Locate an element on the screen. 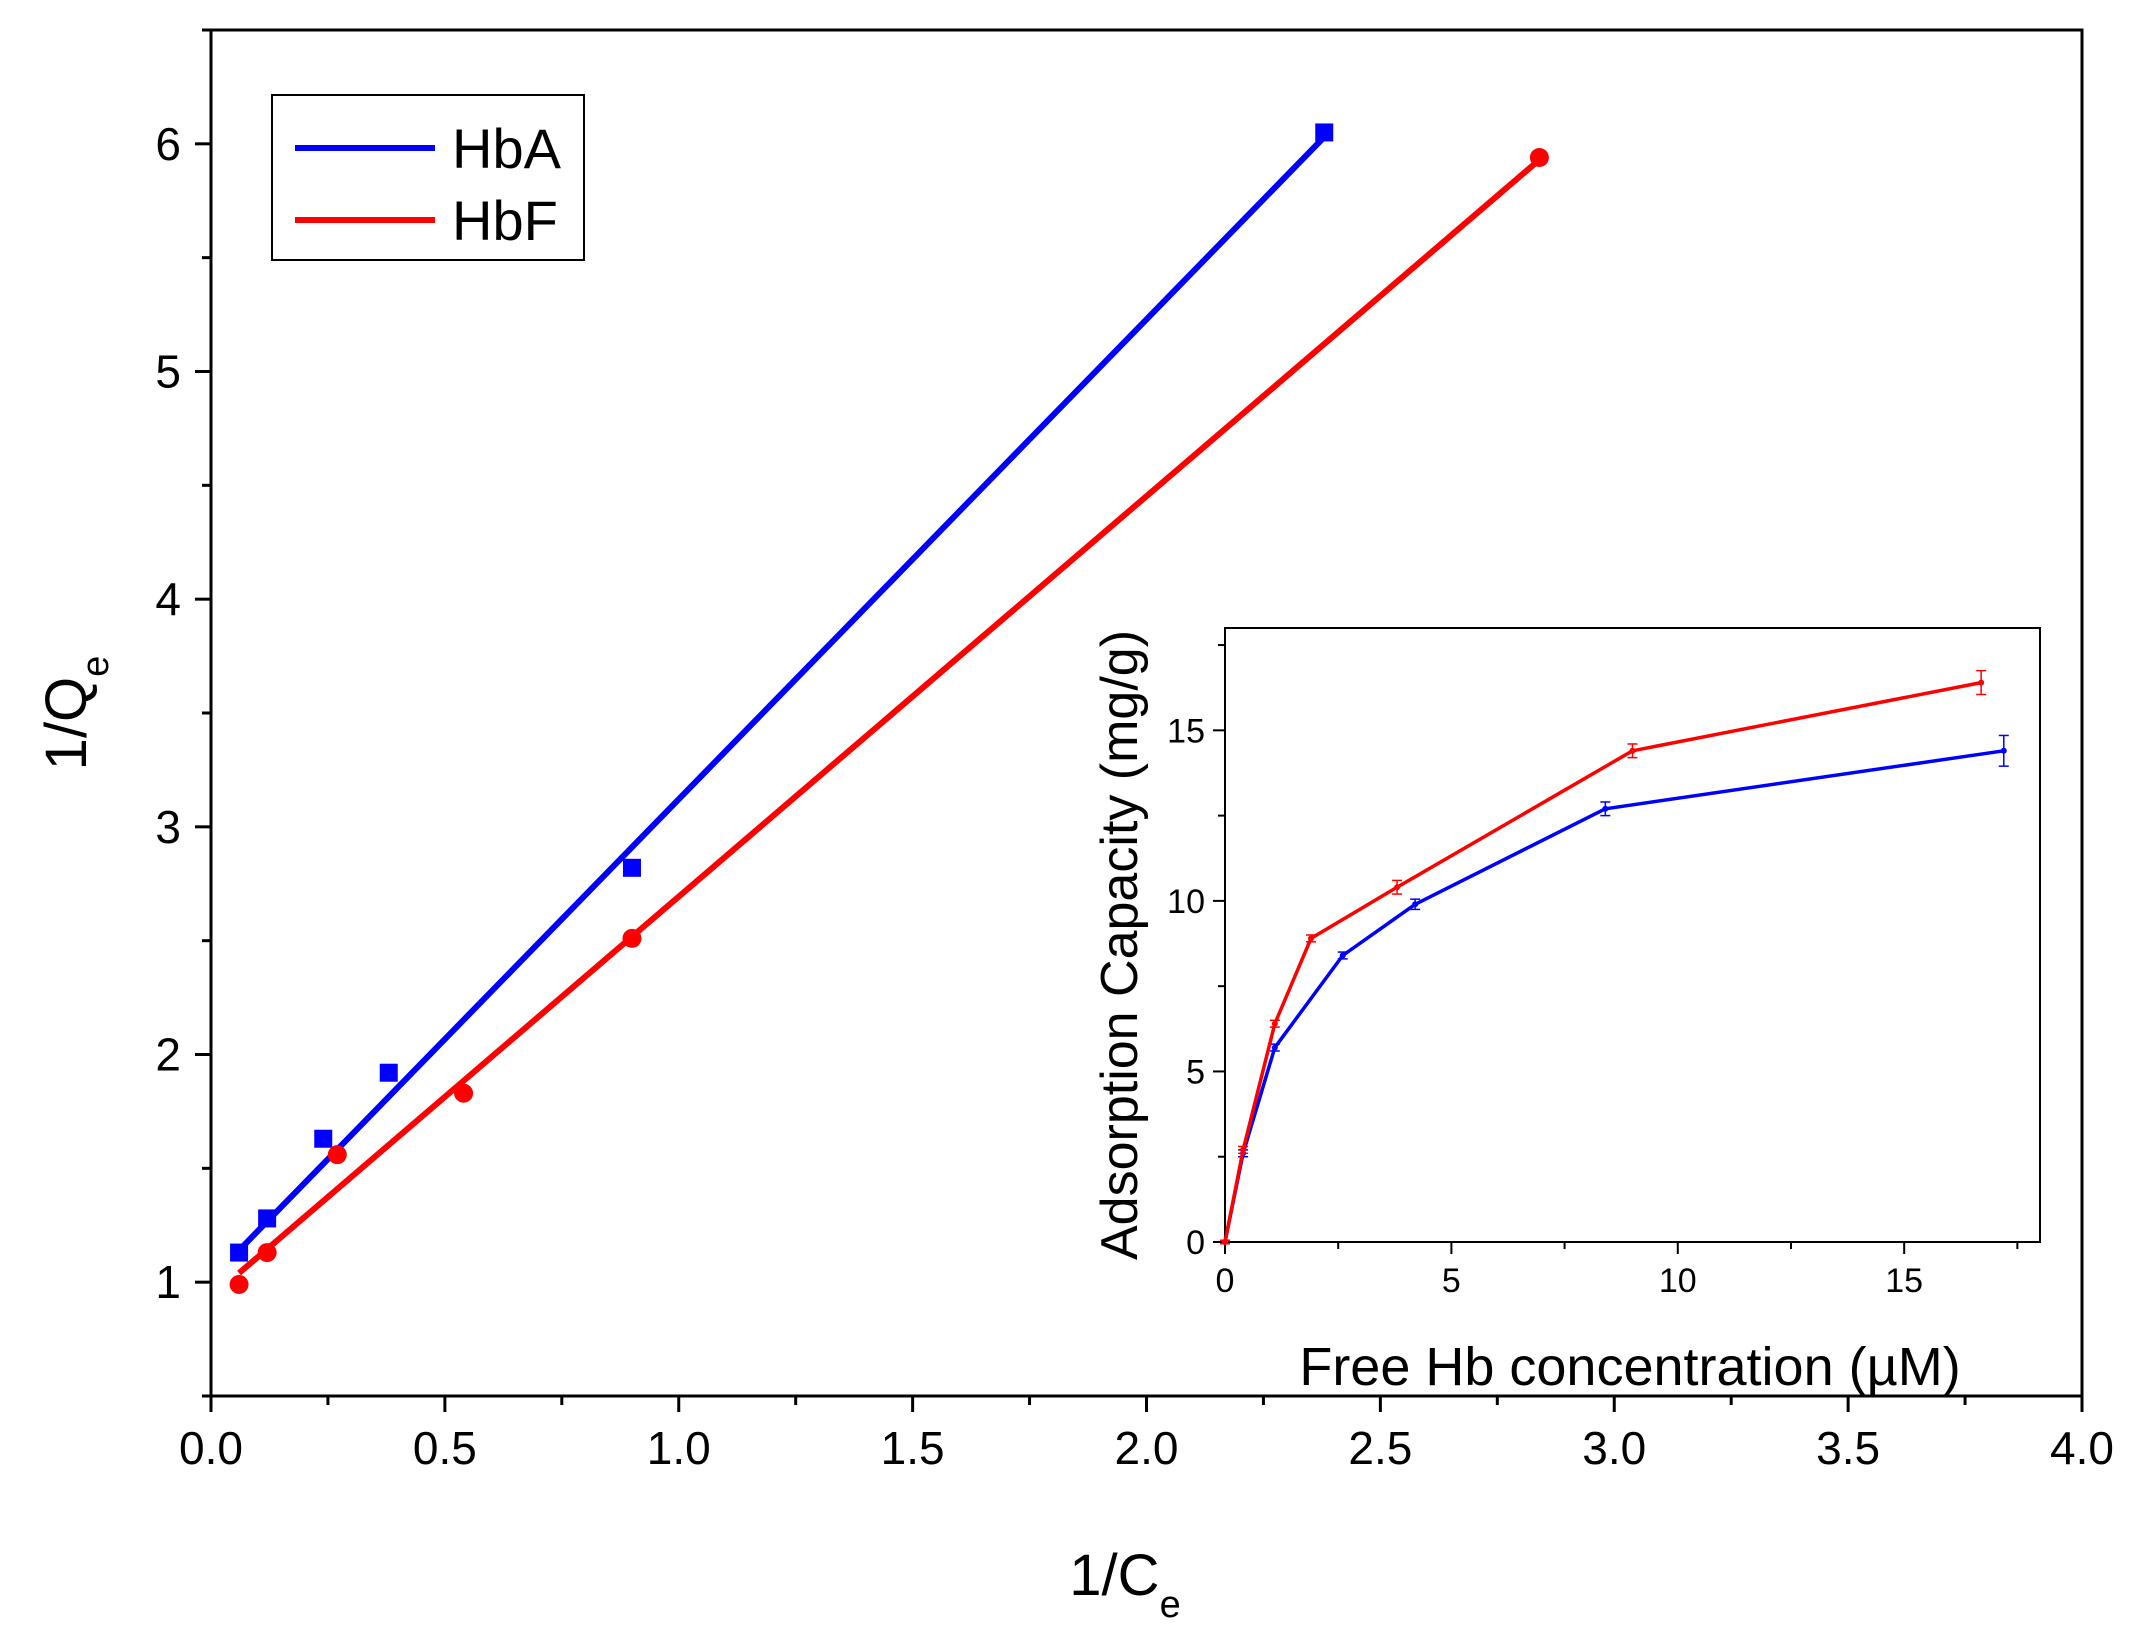 The height and width of the screenshot is (1638, 2132). main-x-tick-label: 1.0 is located at coordinates (679, 1448).